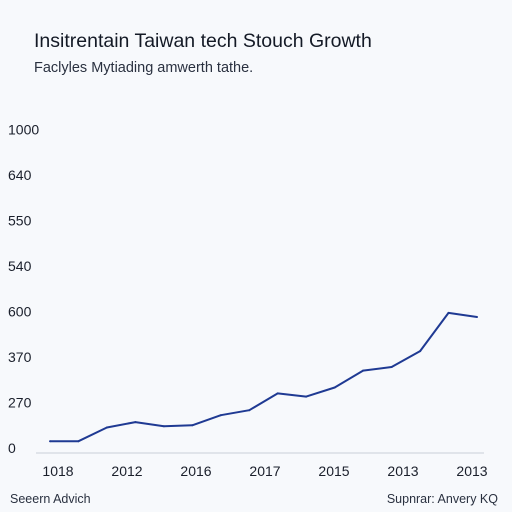 This screenshot has height=512, width=512. What do you see at coordinates (195, 471) in the screenshot?
I see `x-tick-label: 2016` at bounding box center [195, 471].